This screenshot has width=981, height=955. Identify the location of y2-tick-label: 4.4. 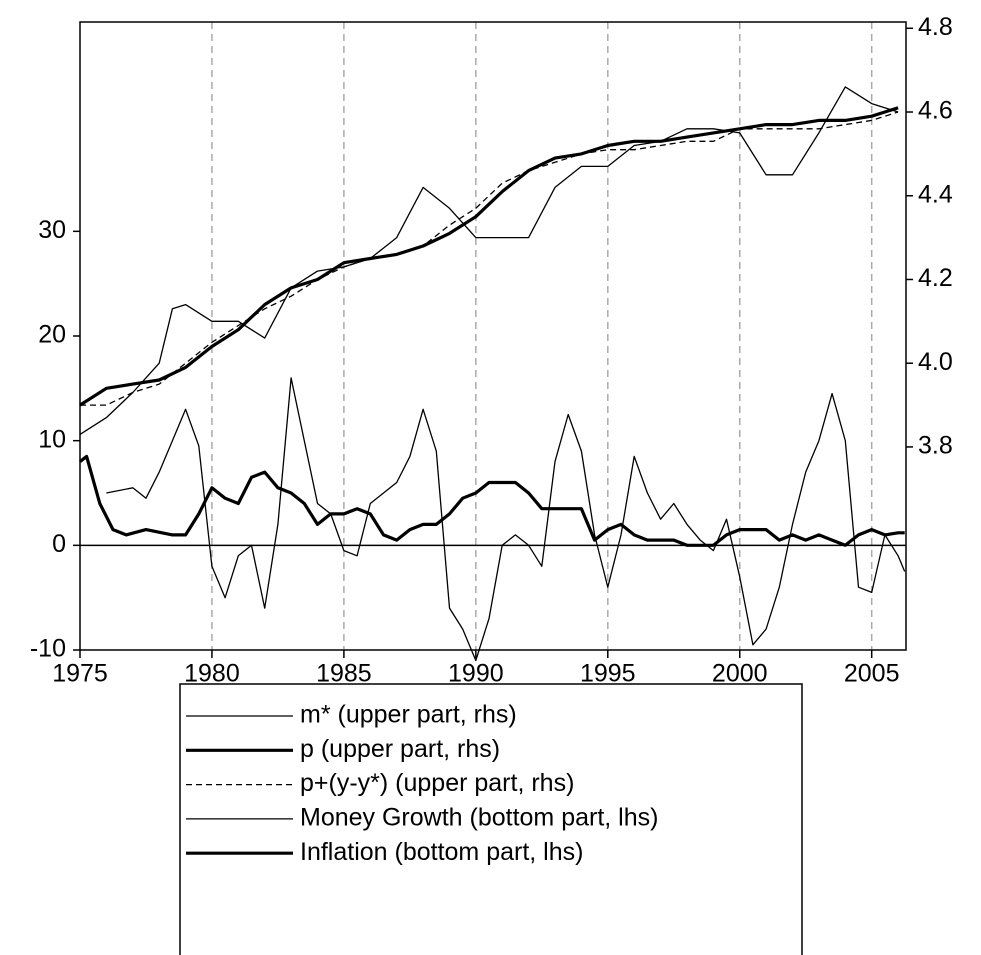
(935, 194).